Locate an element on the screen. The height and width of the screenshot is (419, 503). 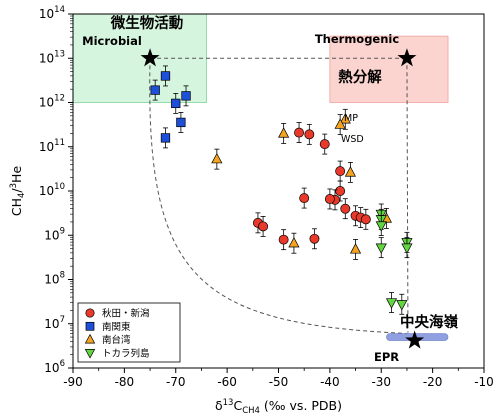
y-tick-label: 10¹⁰ is located at coordinates (52, 190).